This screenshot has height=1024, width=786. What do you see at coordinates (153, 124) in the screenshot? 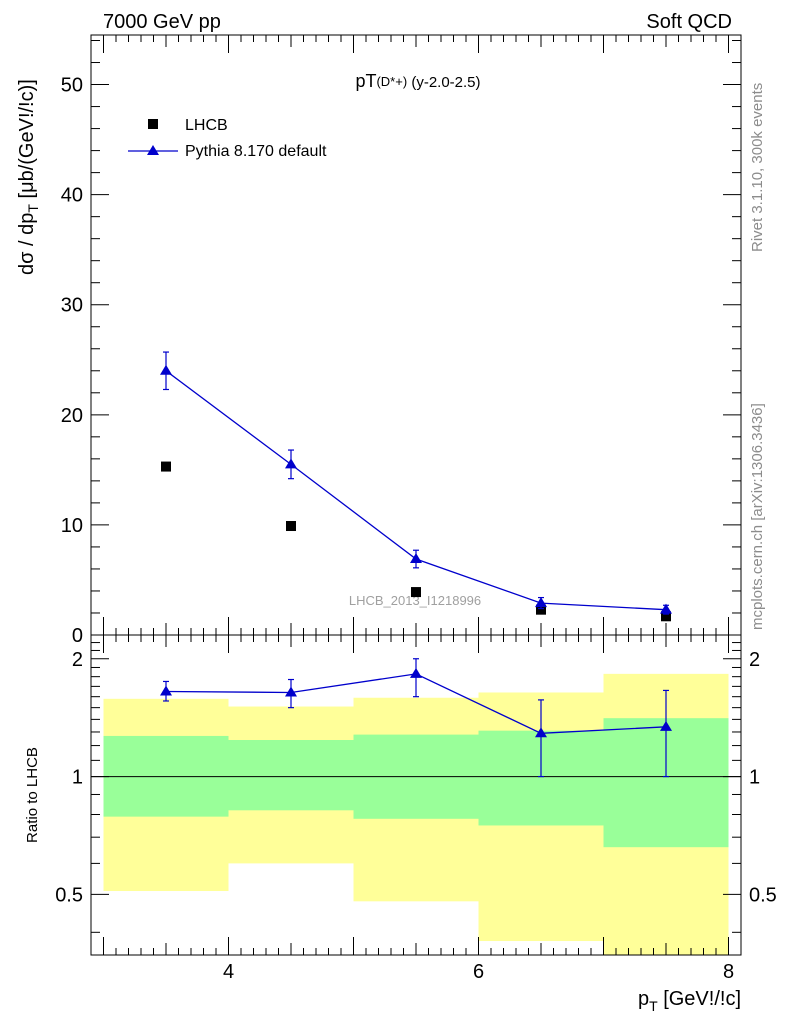
I see `legend-marker-lhcb` at bounding box center [153, 124].